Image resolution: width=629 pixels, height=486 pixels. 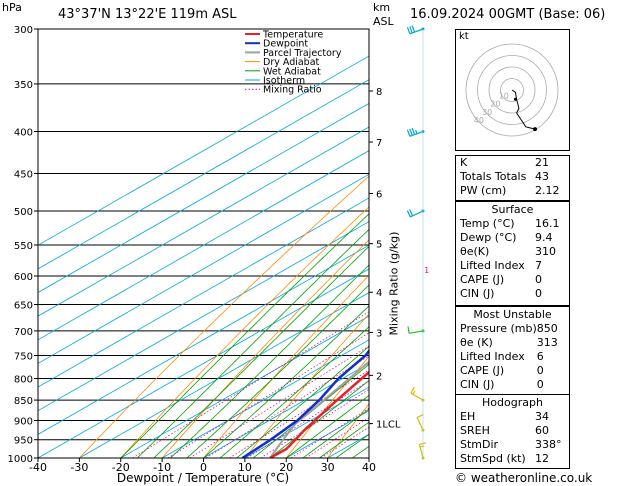 I want to click on index-value: 2.12, so click(x=547, y=190).